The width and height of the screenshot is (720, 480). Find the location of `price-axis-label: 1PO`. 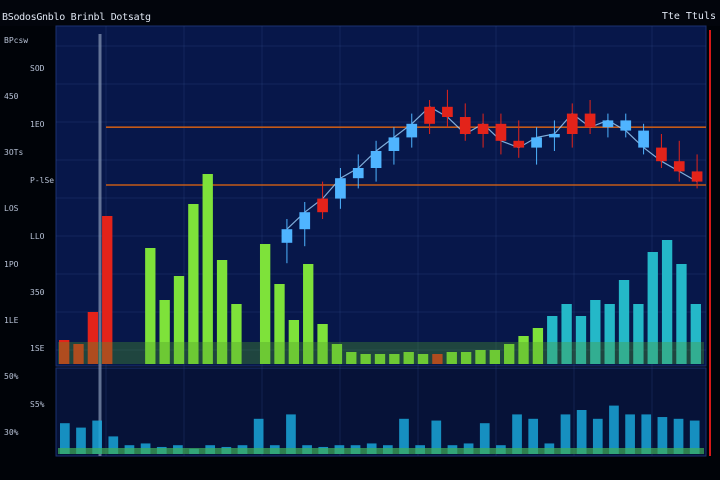

price-axis-label: 1PO is located at coordinates (11, 264).